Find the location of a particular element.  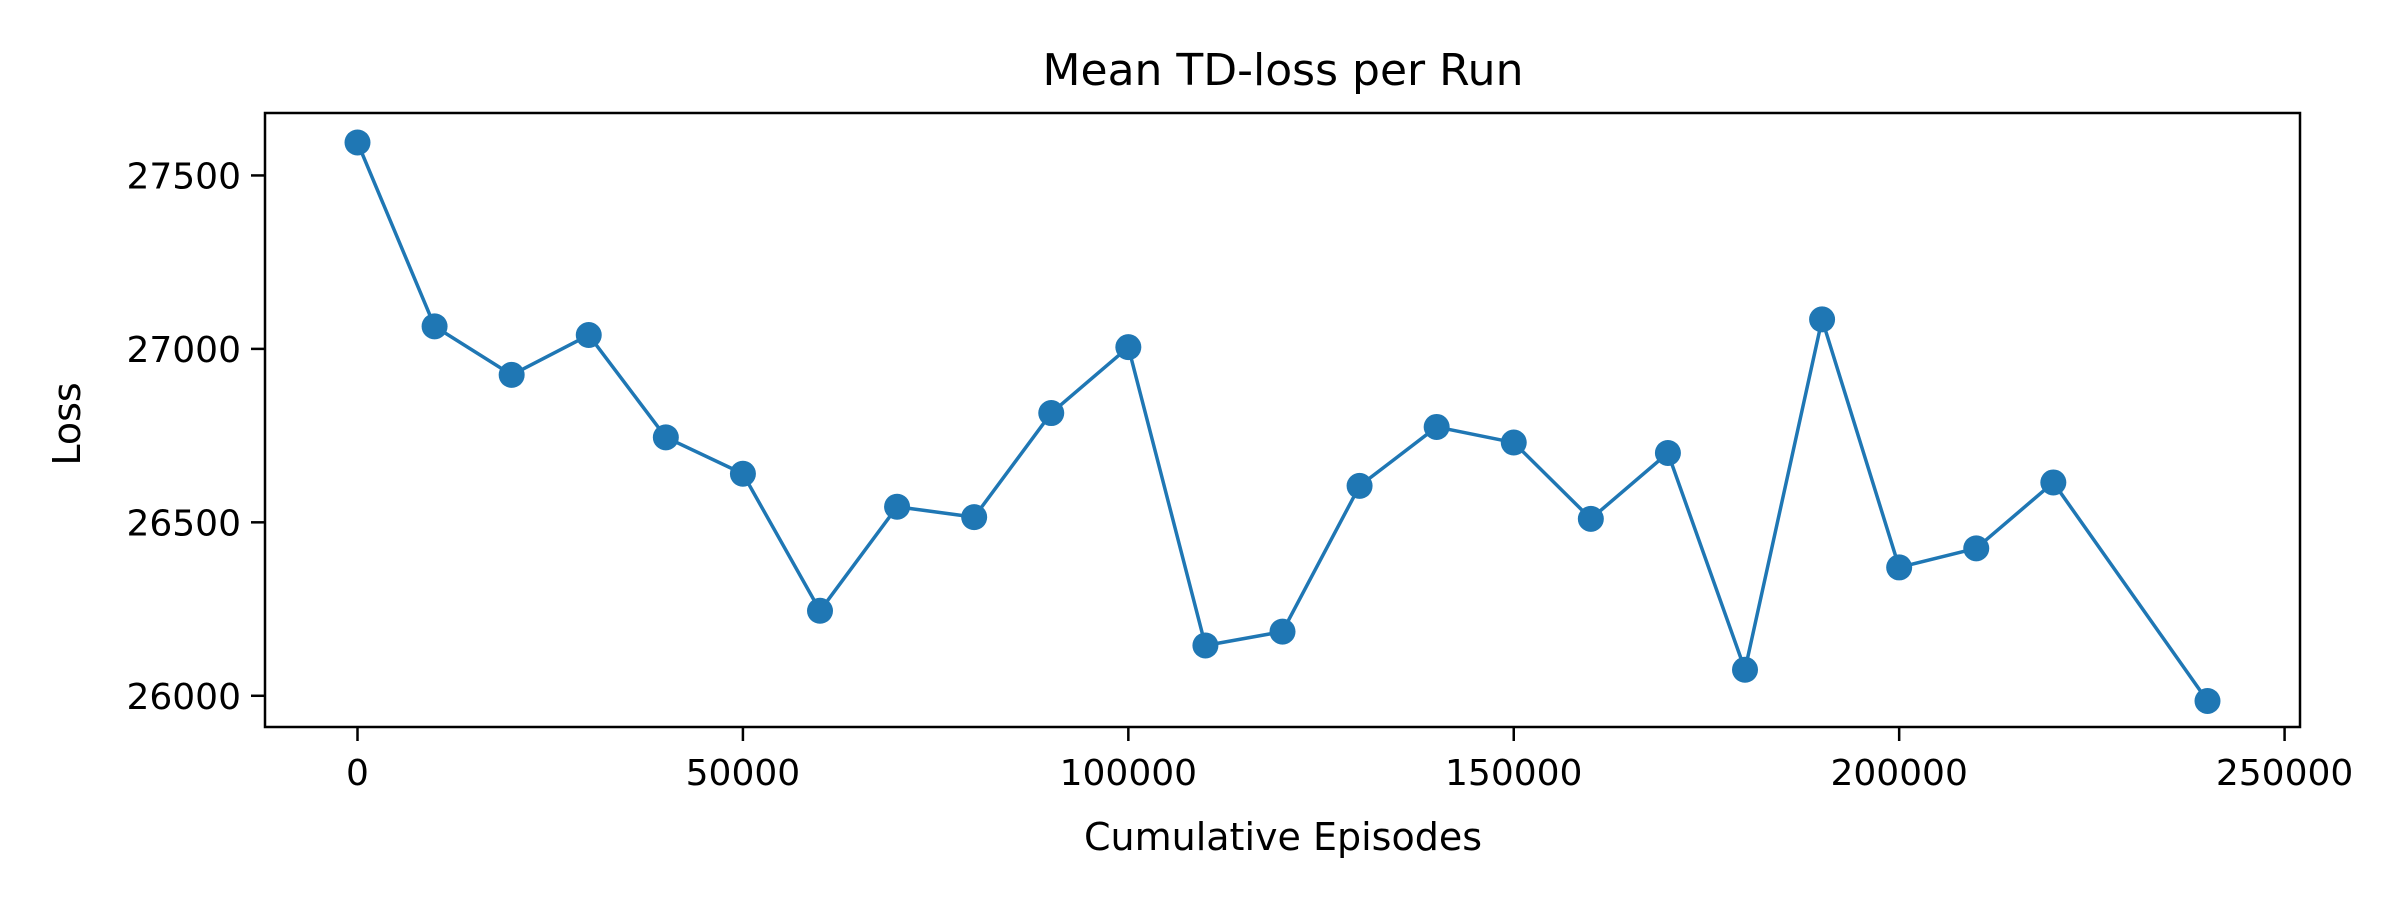

y-axis-label: Loss is located at coordinates (67, 423).